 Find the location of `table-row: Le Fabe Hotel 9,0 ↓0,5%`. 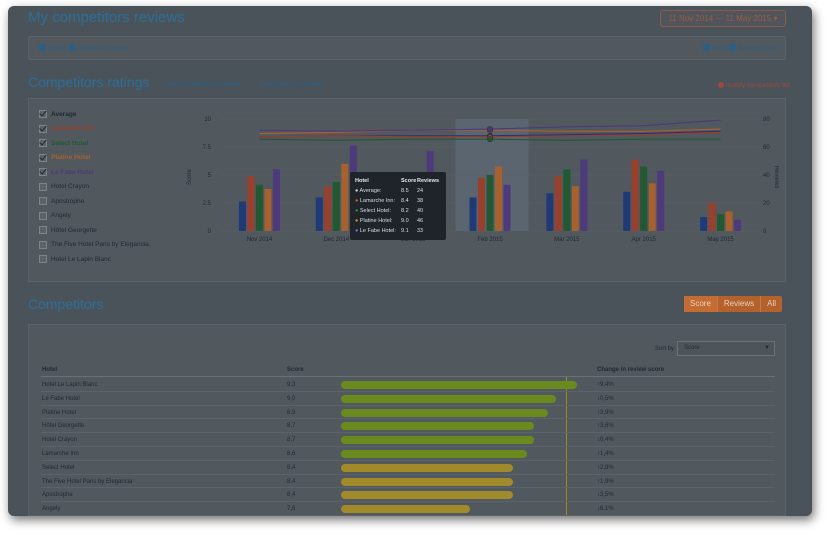

table-row: Le Fabe Hotel 9,0 ↓0,5% is located at coordinates (408, 399).